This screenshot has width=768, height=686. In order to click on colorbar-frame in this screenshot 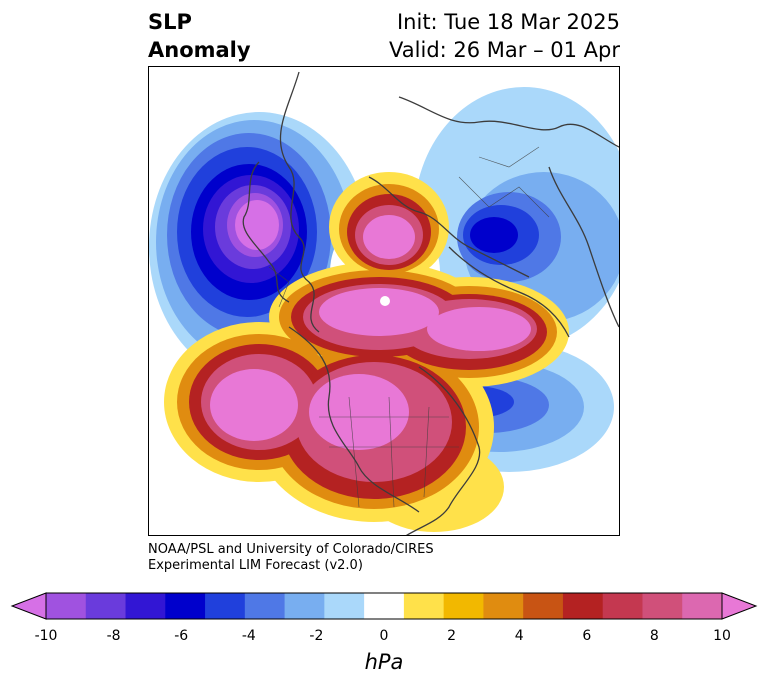, I will do `click(384, 606)`.